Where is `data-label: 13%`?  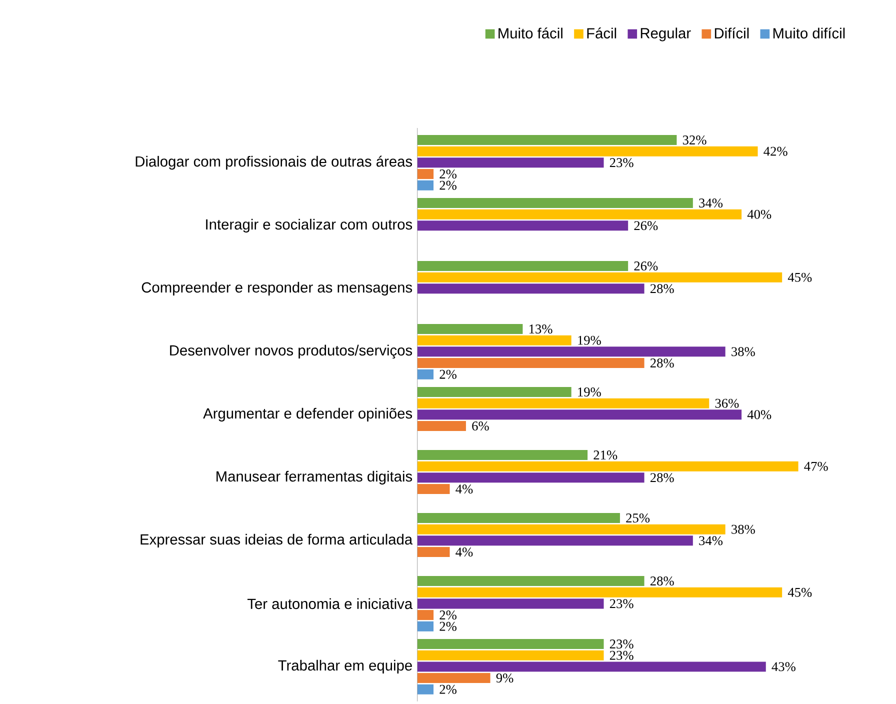 data-label: 13% is located at coordinates (540, 329).